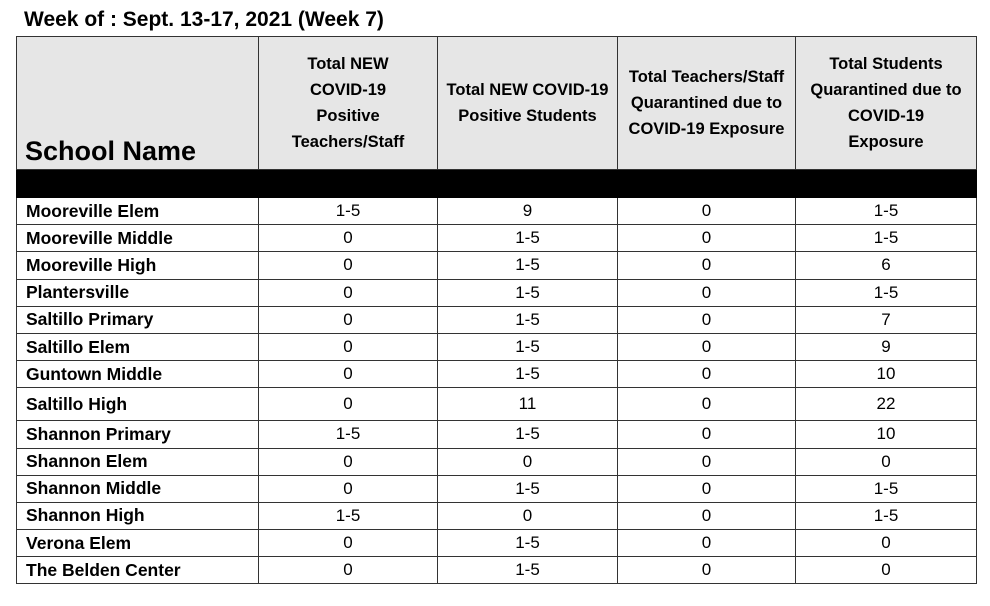  What do you see at coordinates (137, 374) in the screenshot?
I see `school-name-cell: Guntown Middle` at bounding box center [137, 374].